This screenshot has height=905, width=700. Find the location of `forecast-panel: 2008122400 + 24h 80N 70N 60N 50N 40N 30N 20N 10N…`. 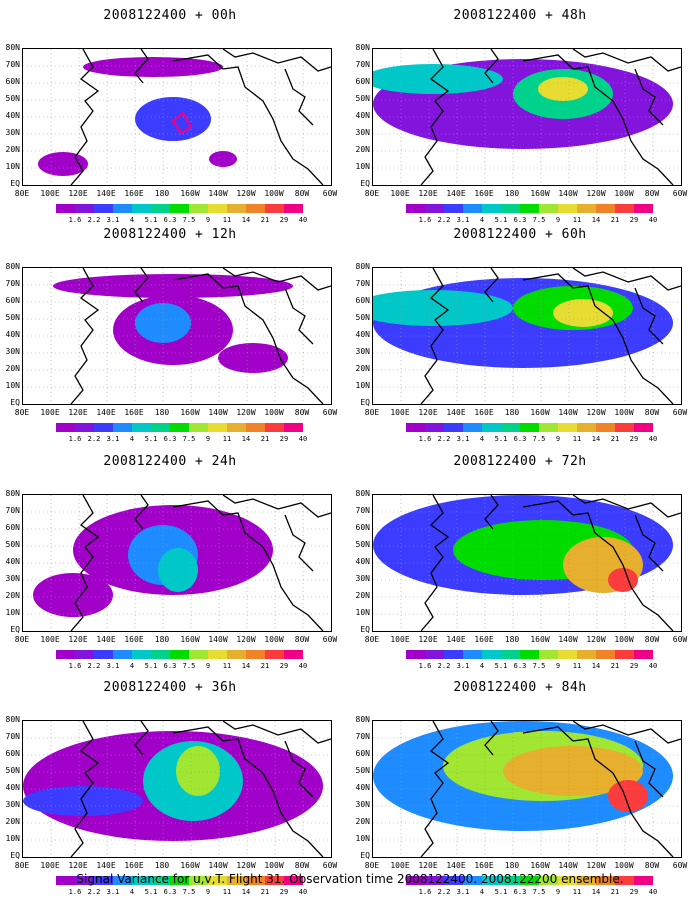

forecast-panel: 2008122400 + 24h 80N 70N 60N 50N 40N 30N 20N 10N… is located at coordinates (170, 566).